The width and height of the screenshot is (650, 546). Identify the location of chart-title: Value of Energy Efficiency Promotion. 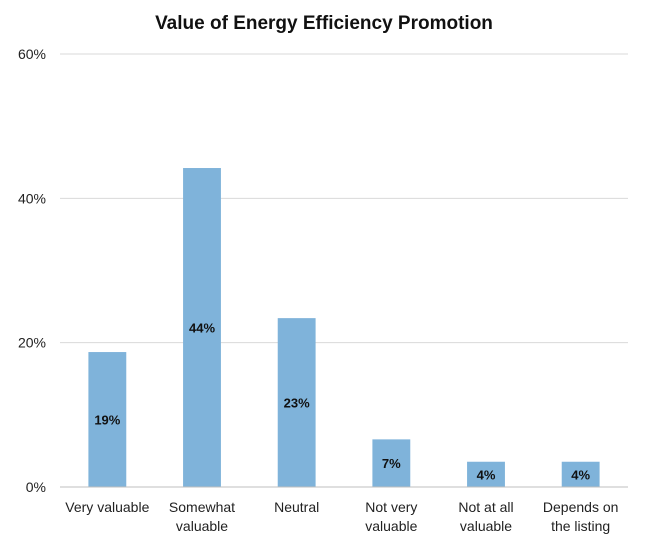
(324, 23).